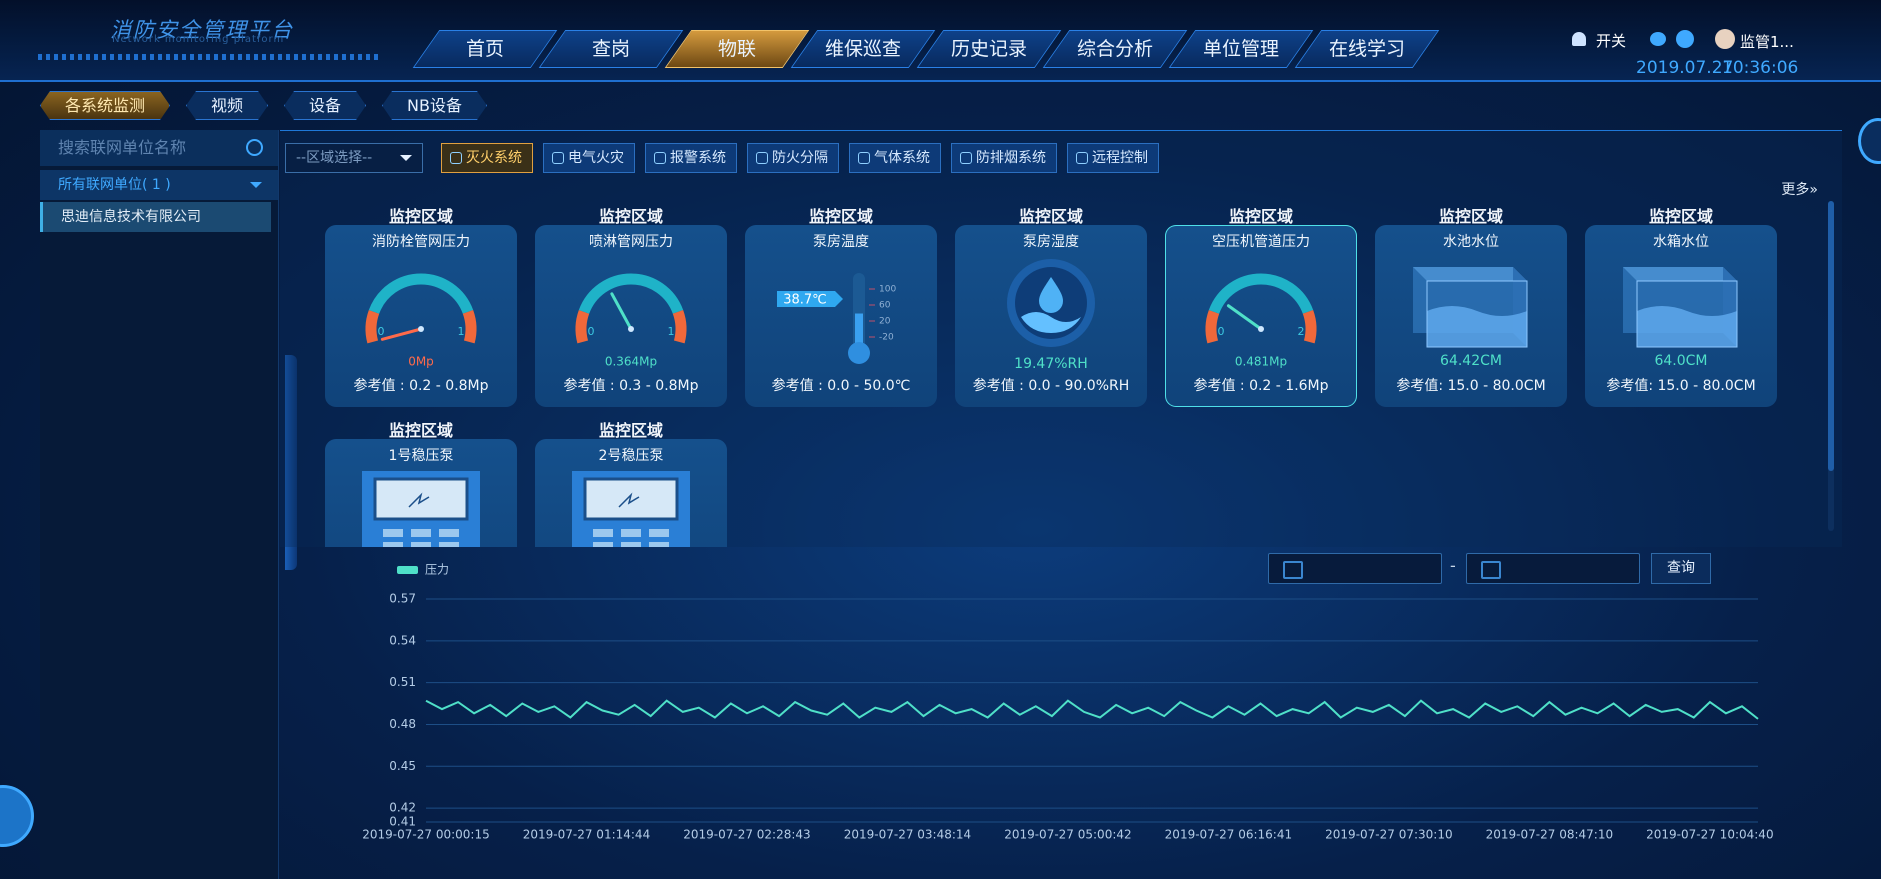 The image size is (1881, 879). Describe the element at coordinates (421, 316) in the screenshot. I see `monitor-card: 消防栓管网压力 0 1 0Mp 参考值 : 0.2 - 0.8Mp` at that location.